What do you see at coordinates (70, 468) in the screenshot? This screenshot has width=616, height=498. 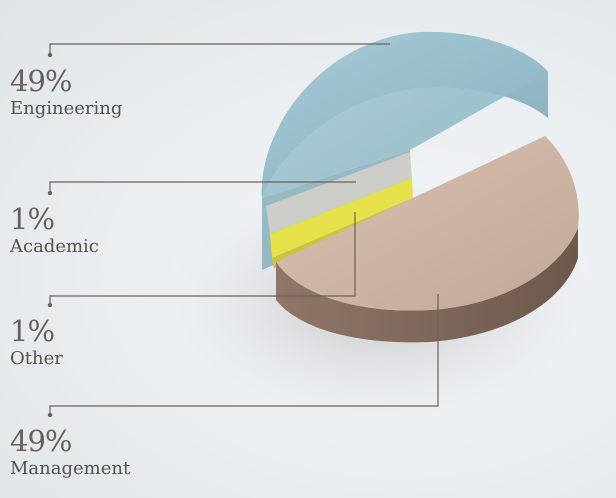 I see `category-label-management: Management` at bounding box center [70, 468].